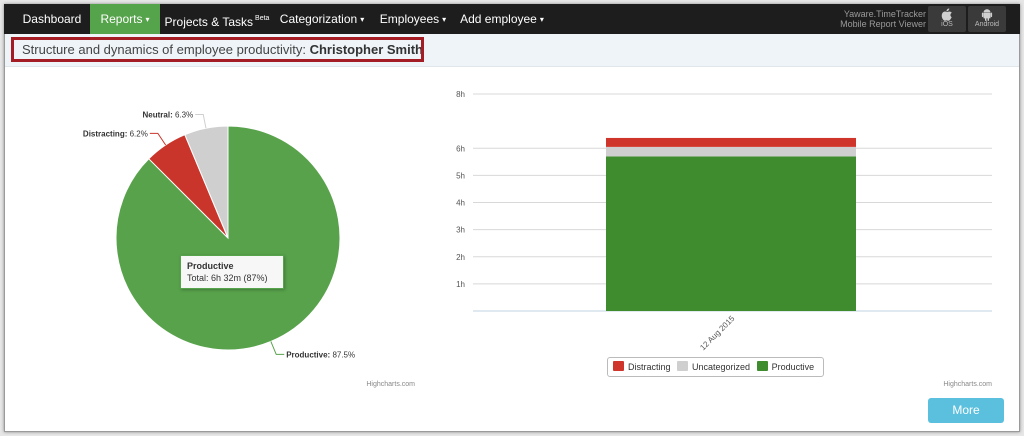  What do you see at coordinates (721, 367) in the screenshot?
I see `legend-label: Uncategorized` at bounding box center [721, 367].